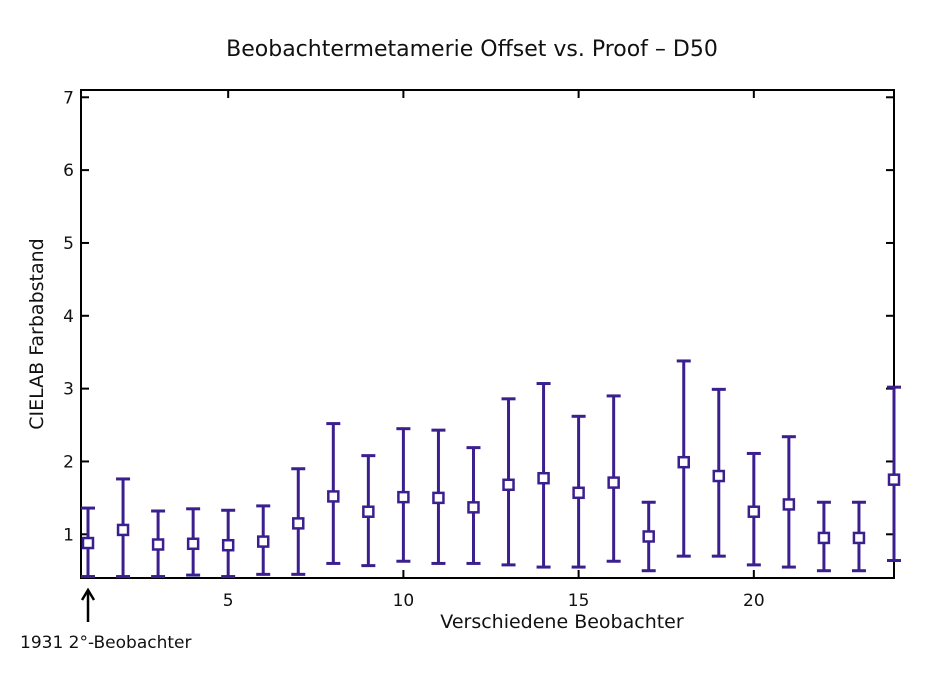 Image resolution: width=930 pixels, height=679 pixels. What do you see at coordinates (404, 601) in the screenshot?
I see `x-tick-label: 10` at bounding box center [404, 601].